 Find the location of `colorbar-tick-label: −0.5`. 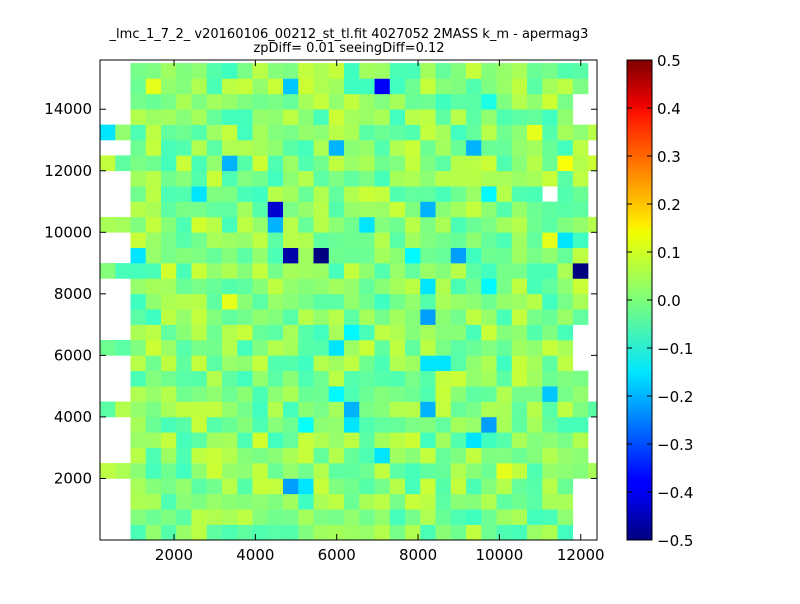

colorbar-tick-label: −0.5 is located at coordinates (675, 541).